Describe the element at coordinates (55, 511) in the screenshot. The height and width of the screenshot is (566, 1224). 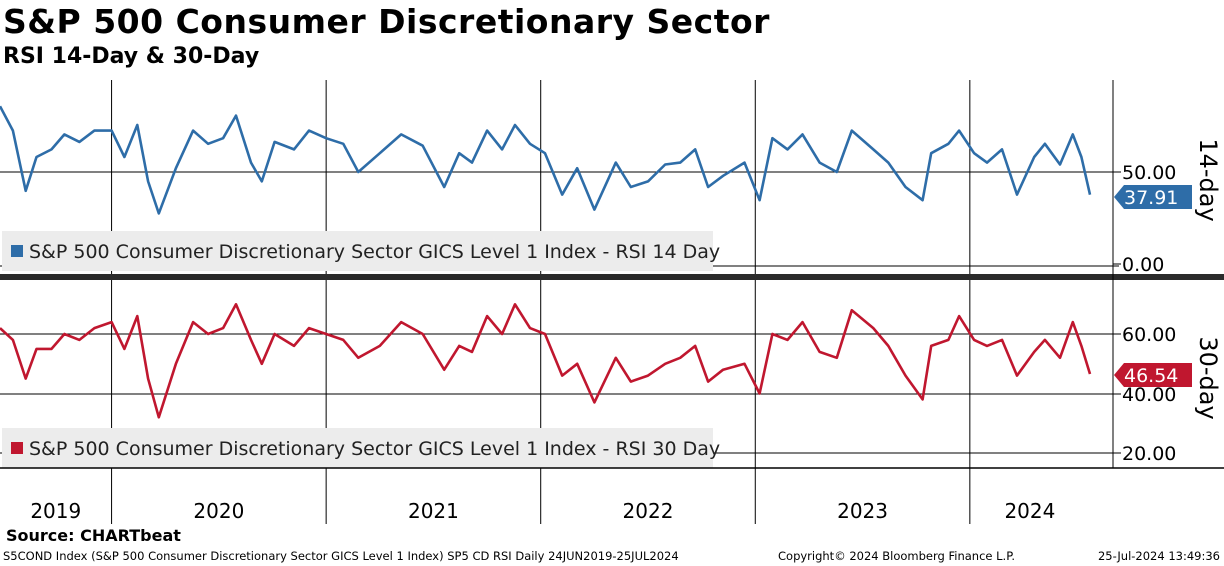
I see `year-label-2019: 2019` at that location.